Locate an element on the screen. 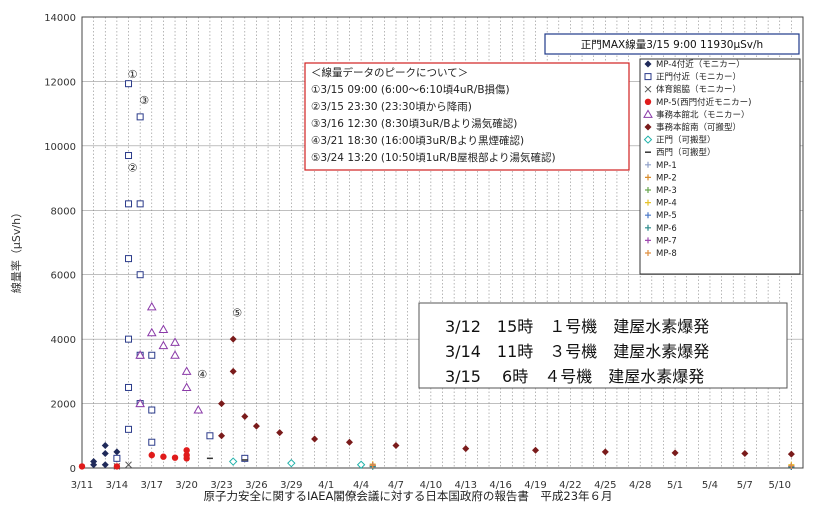 This screenshot has height=506, width=817. event-3: 3/15 6時 ４号機 建屋水素爆発 is located at coordinates (574, 376).